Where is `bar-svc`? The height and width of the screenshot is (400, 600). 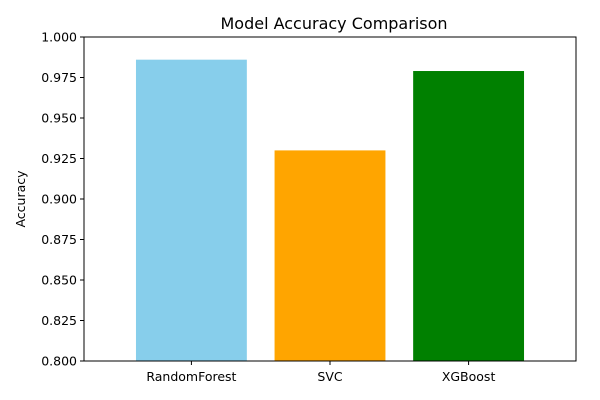
bar-svc is located at coordinates (330, 255).